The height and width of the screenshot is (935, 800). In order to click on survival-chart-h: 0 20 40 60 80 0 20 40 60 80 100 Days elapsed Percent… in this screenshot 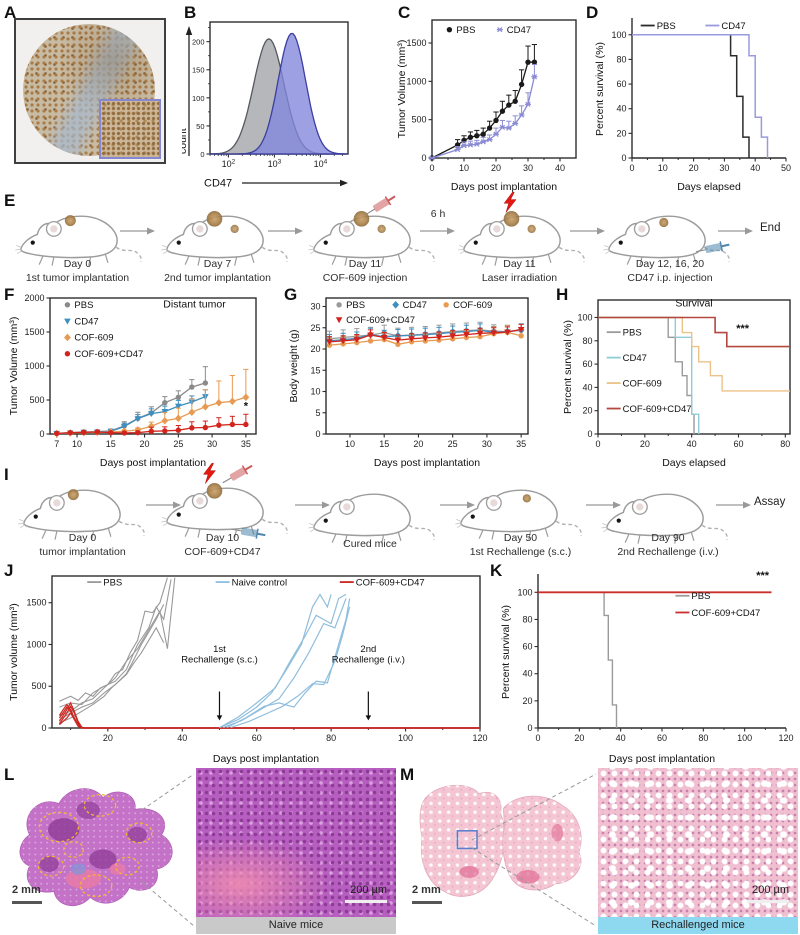, I will do `click(676, 383)`.